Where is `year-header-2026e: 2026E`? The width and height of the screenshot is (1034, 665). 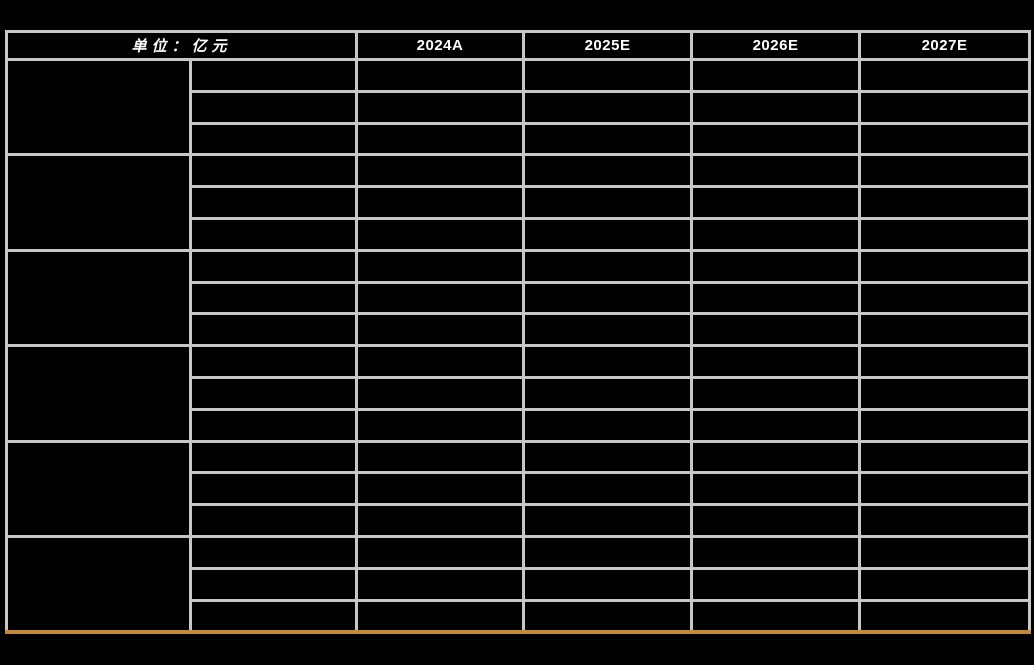
year-header-2026e: 2026E is located at coordinates (776, 45).